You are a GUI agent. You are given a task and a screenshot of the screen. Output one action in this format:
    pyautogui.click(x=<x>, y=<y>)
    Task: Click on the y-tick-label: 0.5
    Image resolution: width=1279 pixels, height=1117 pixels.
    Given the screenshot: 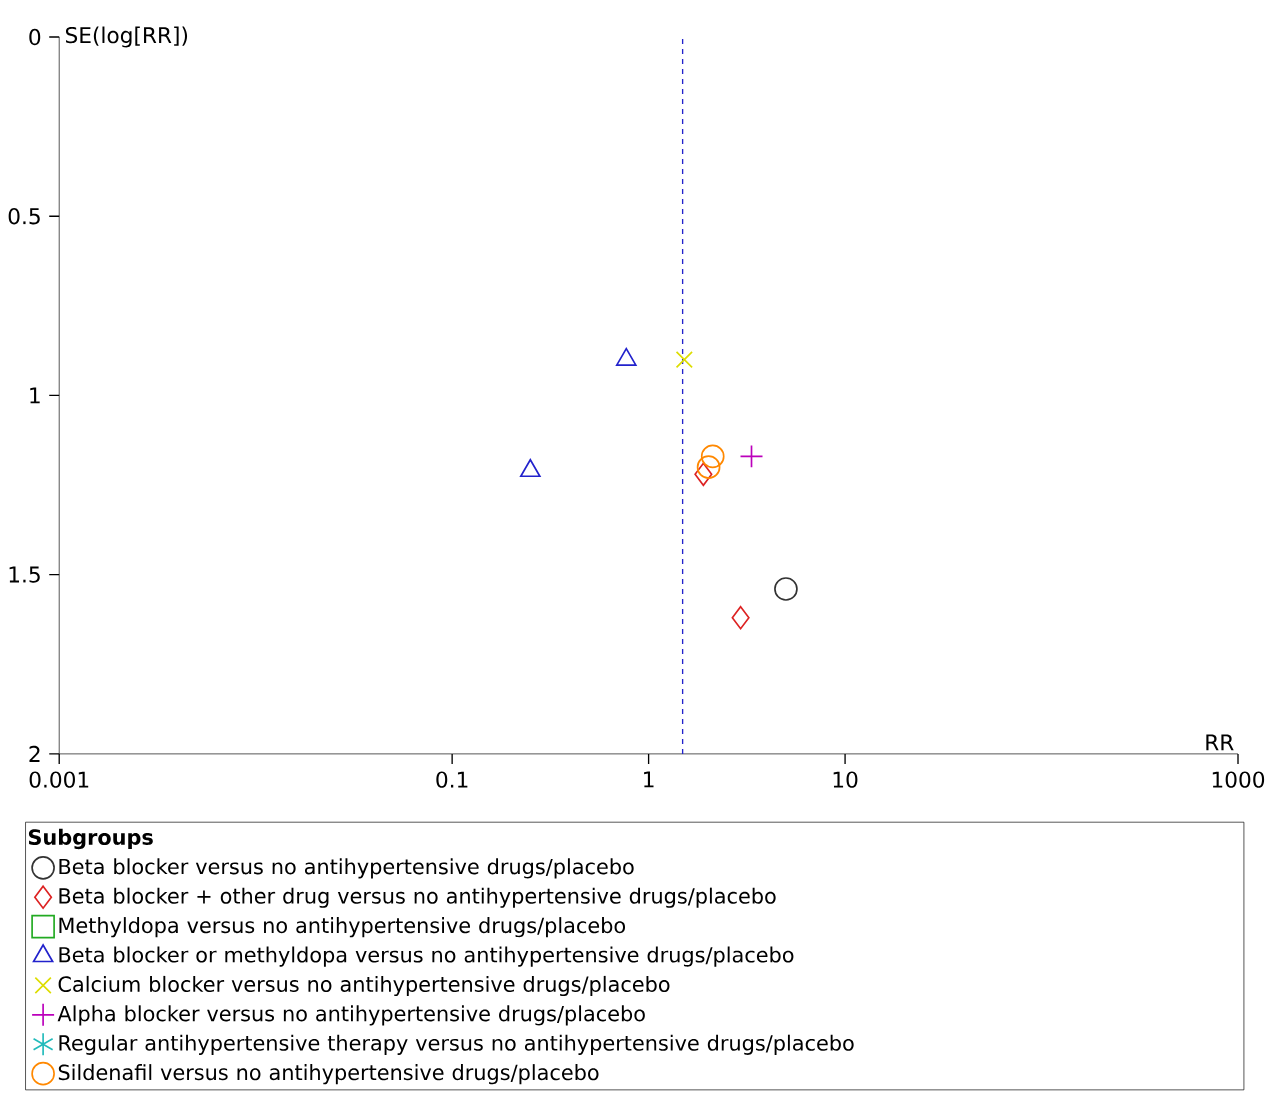 What is the action you would take?
    pyautogui.click(x=24, y=216)
    